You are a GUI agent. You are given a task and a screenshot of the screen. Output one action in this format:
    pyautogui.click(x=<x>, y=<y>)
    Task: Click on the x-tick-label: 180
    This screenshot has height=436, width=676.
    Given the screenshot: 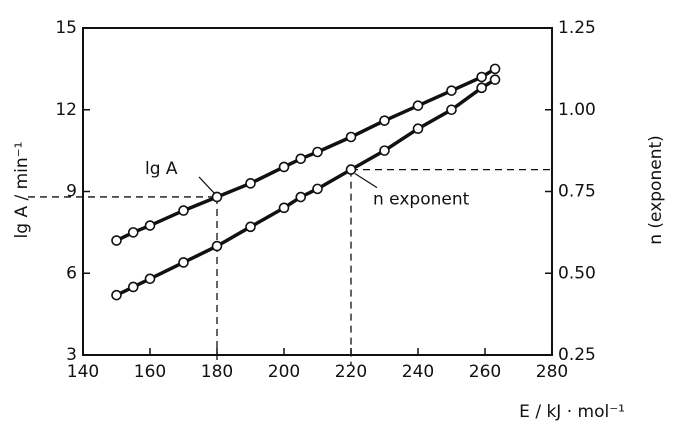 What is the action you would take?
    pyautogui.click(x=217, y=372)
    